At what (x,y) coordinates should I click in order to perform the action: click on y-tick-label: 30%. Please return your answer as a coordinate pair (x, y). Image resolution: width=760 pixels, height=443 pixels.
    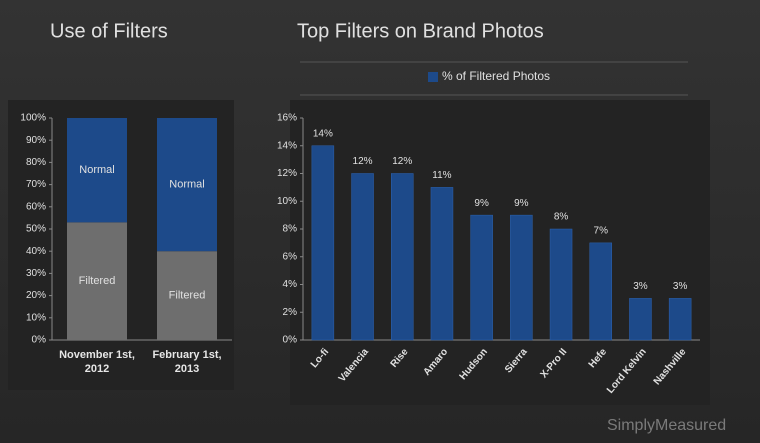
    Looking at the image, I should click on (36, 273).